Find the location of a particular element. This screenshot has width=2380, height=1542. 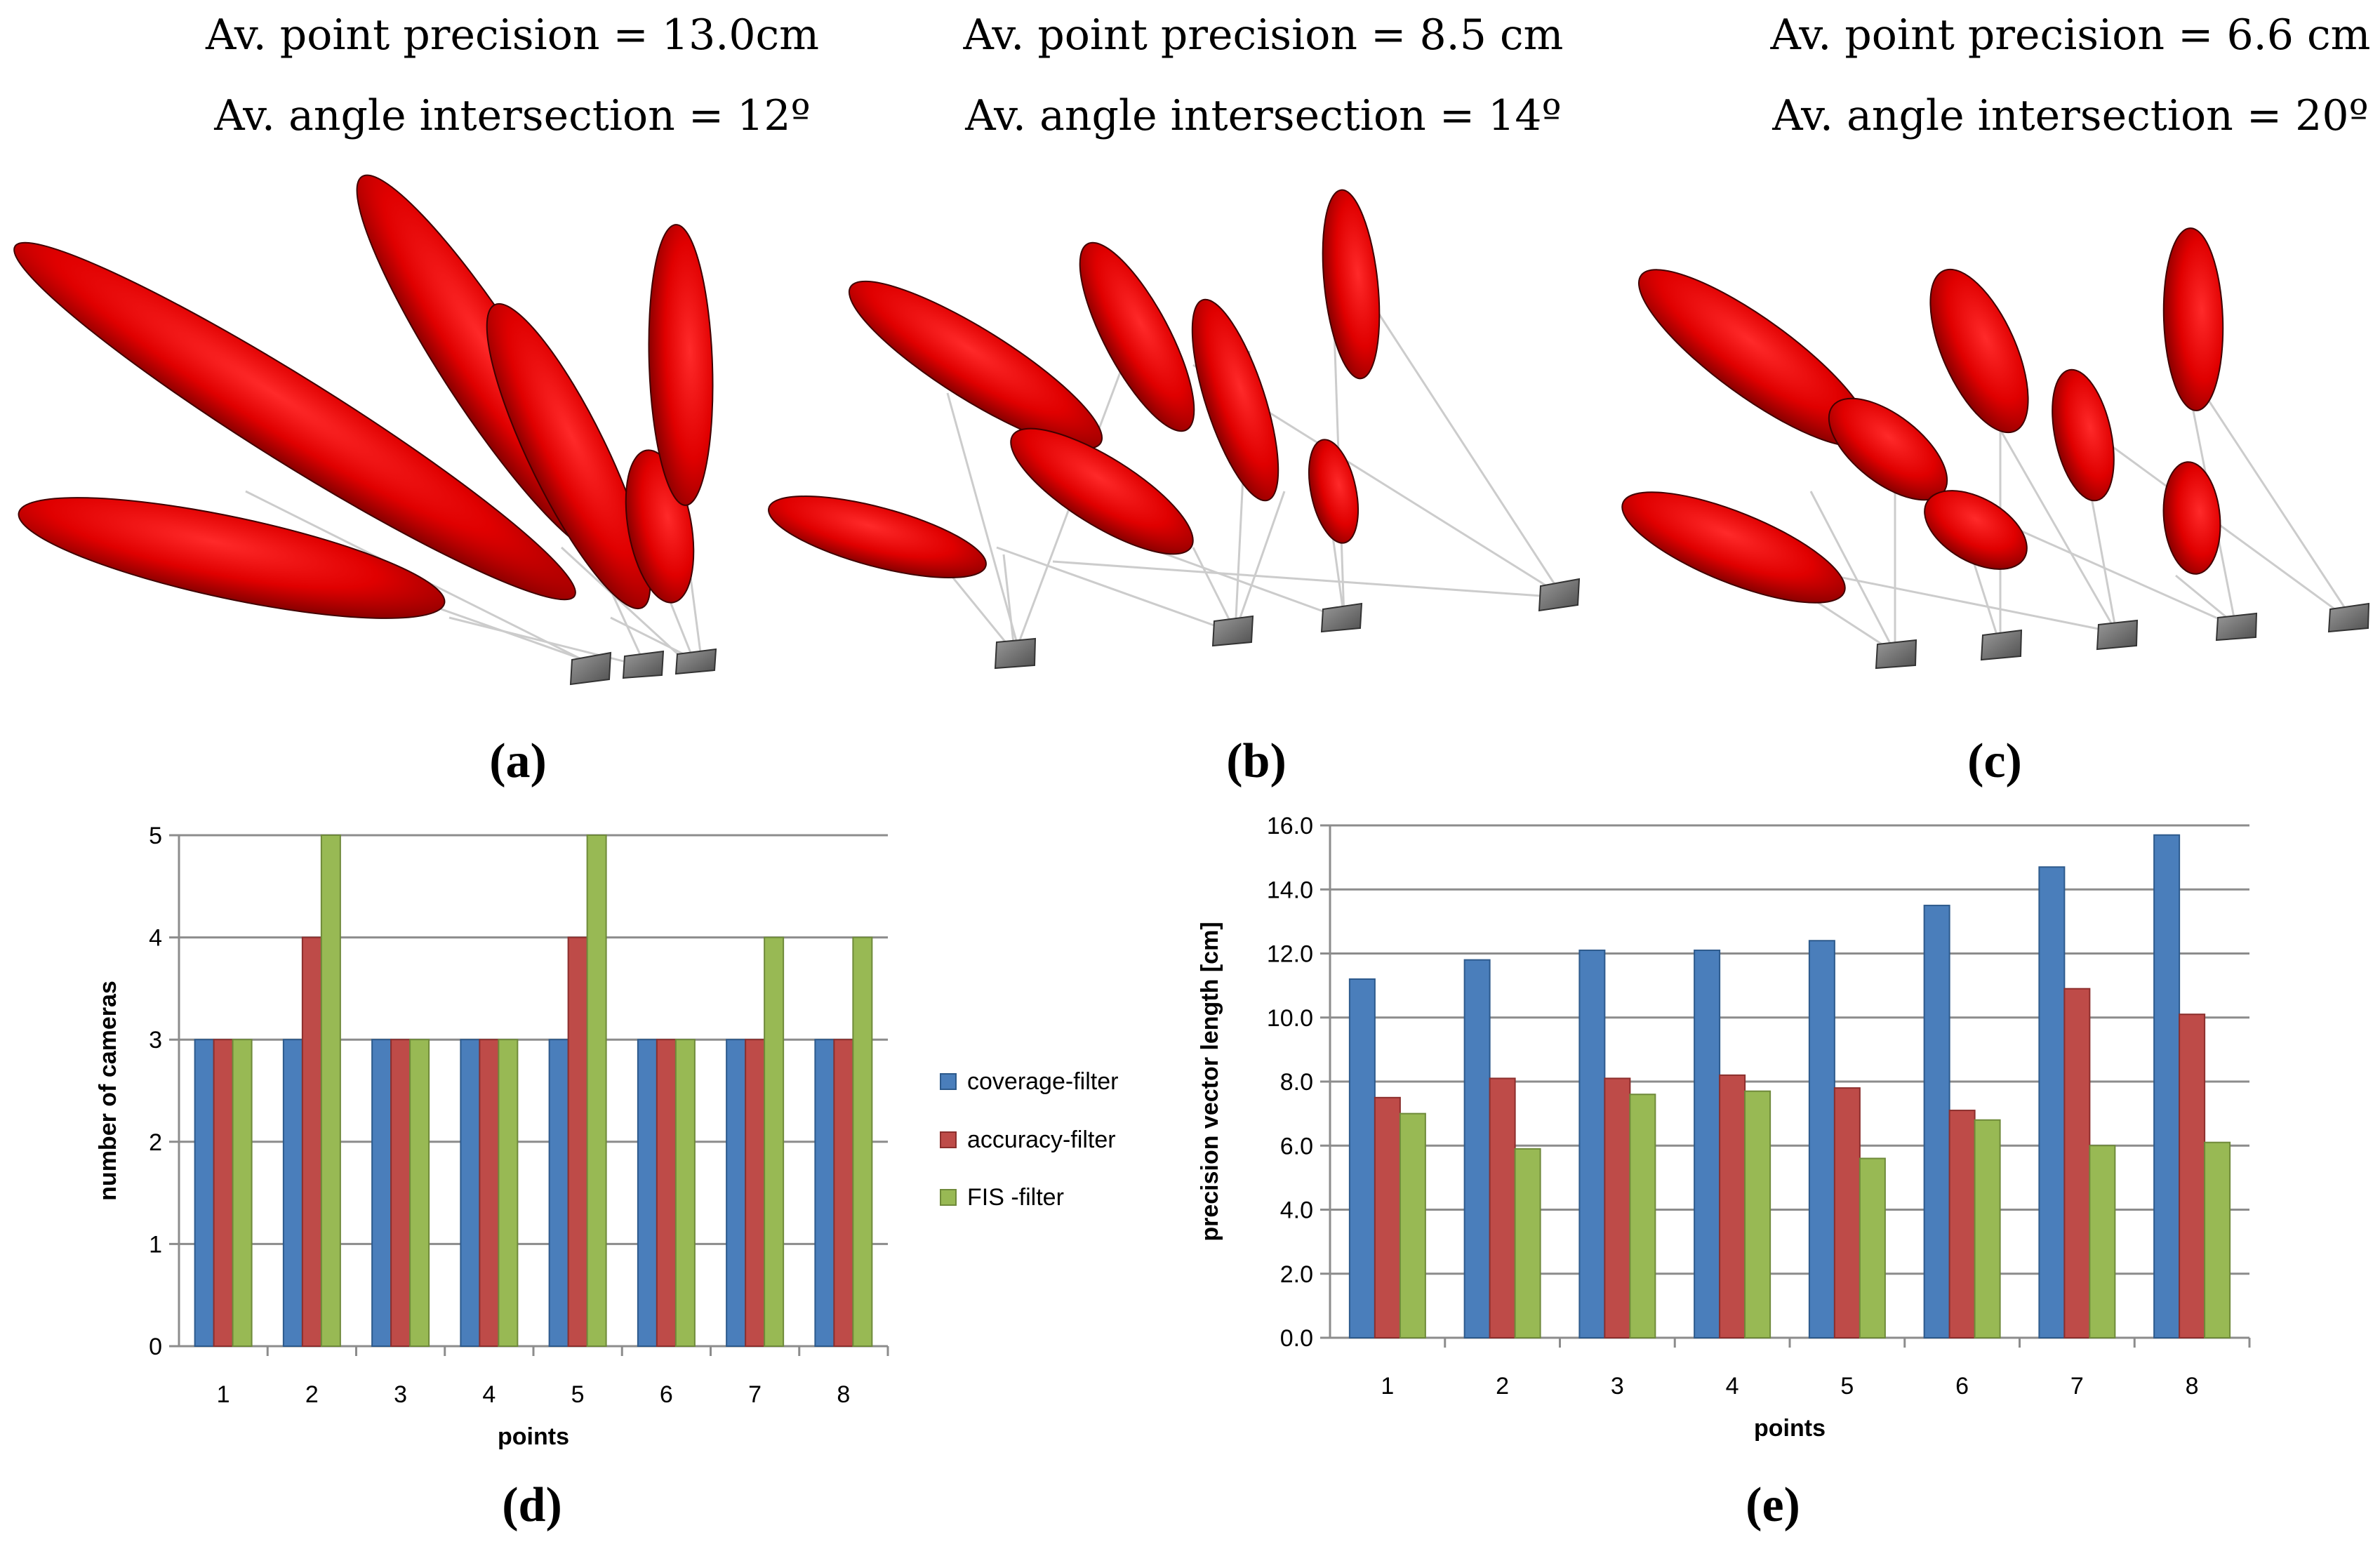

cameras-b is located at coordinates (1287, 624).